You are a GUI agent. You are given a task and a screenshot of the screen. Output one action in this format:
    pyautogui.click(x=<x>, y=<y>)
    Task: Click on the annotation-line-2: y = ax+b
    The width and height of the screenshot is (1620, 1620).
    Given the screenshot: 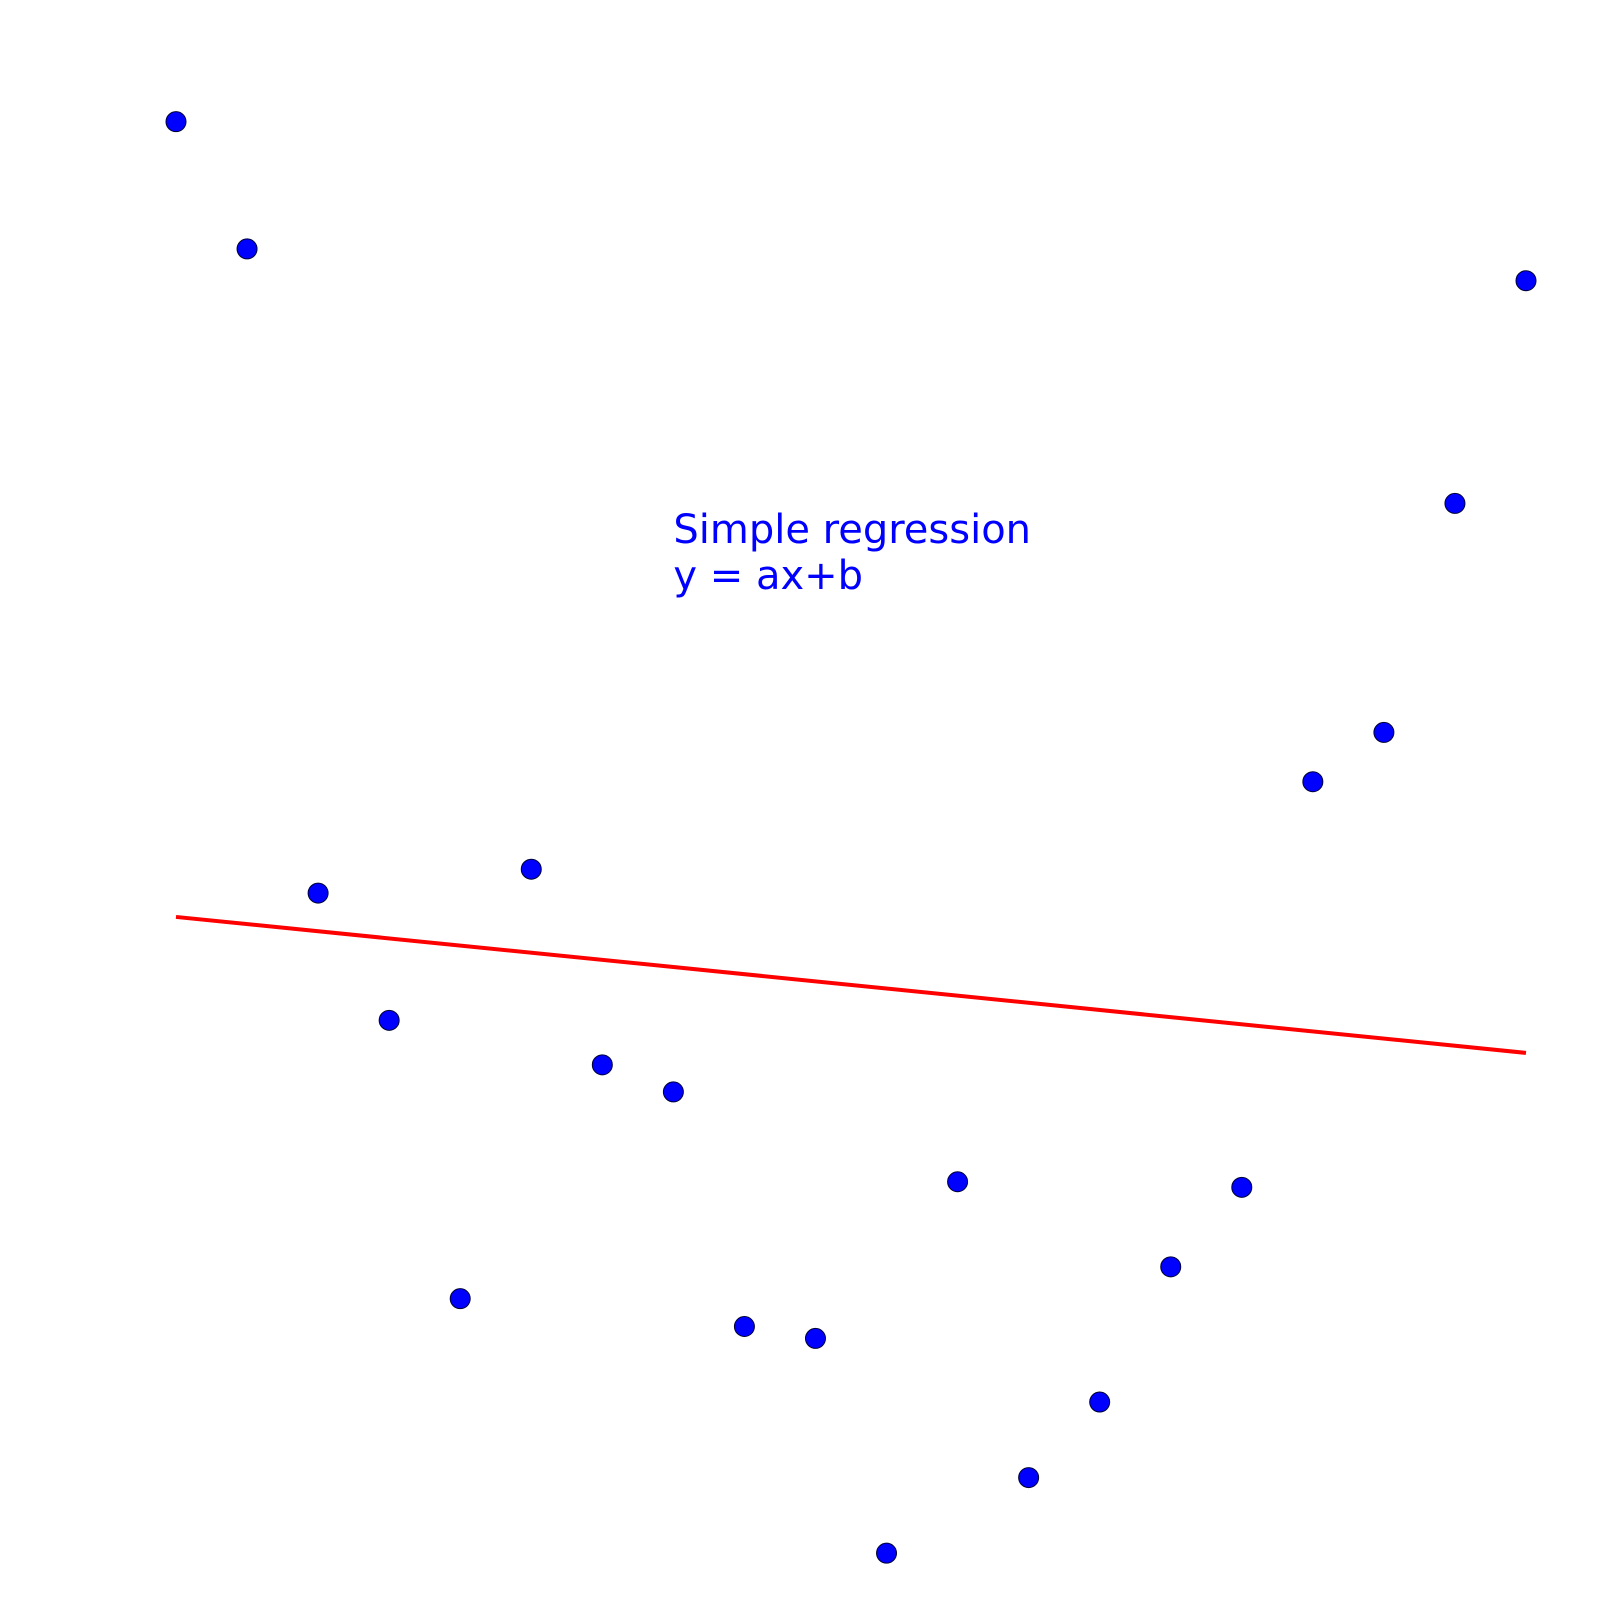 What is the action you would take?
    pyautogui.click(x=768, y=576)
    